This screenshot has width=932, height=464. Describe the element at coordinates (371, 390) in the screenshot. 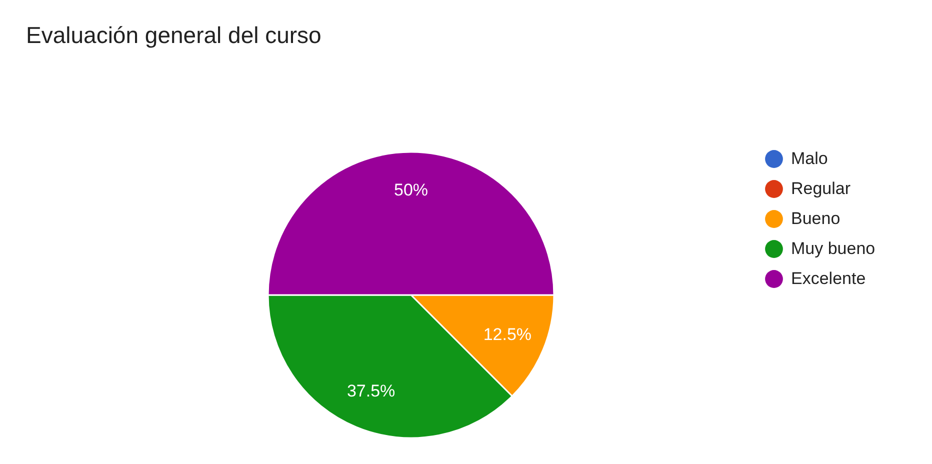

I see `data-label: 37.5%` at that location.